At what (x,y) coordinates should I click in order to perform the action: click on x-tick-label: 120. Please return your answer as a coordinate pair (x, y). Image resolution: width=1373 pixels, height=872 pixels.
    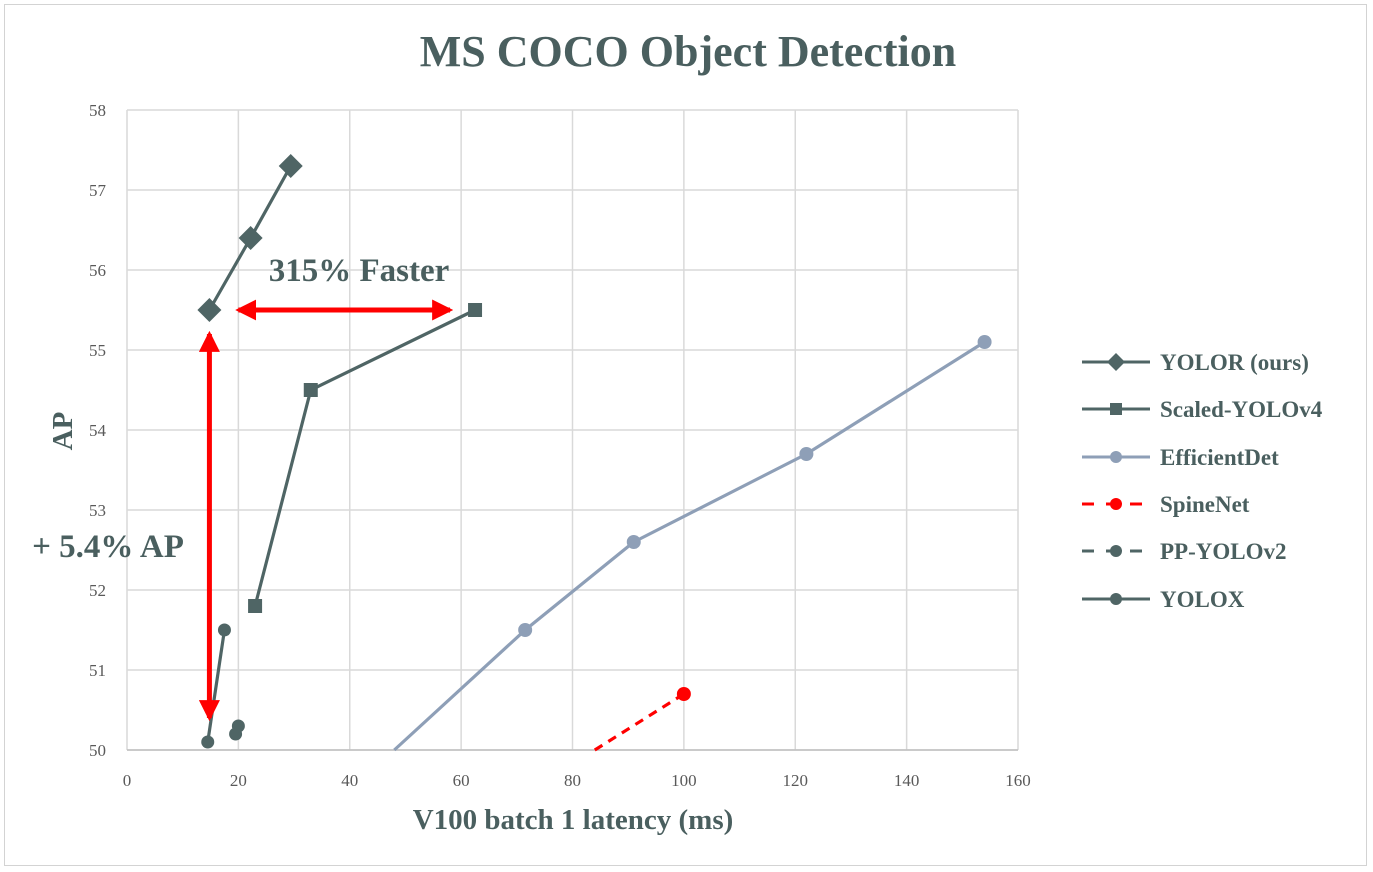
    Looking at the image, I should click on (796, 780).